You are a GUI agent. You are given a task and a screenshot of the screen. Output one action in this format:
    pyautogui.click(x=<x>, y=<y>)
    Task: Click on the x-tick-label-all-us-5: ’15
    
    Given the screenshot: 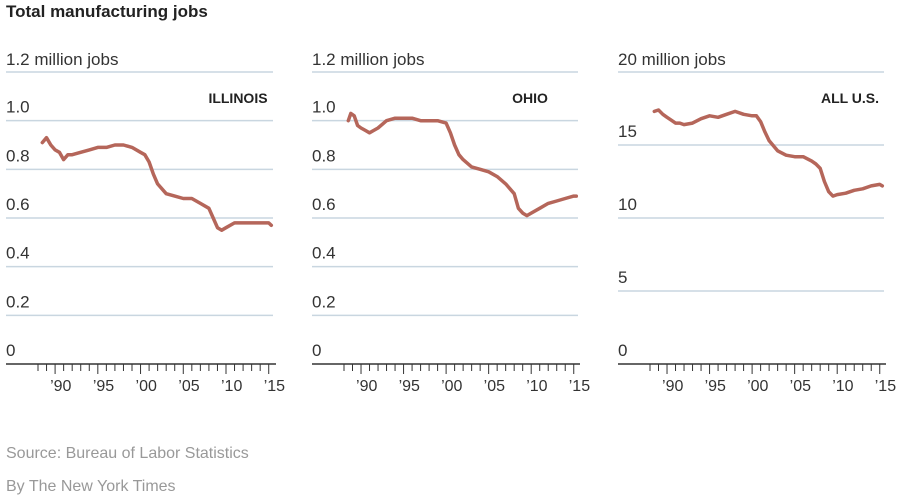 What is the action you would take?
    pyautogui.click(x=885, y=386)
    